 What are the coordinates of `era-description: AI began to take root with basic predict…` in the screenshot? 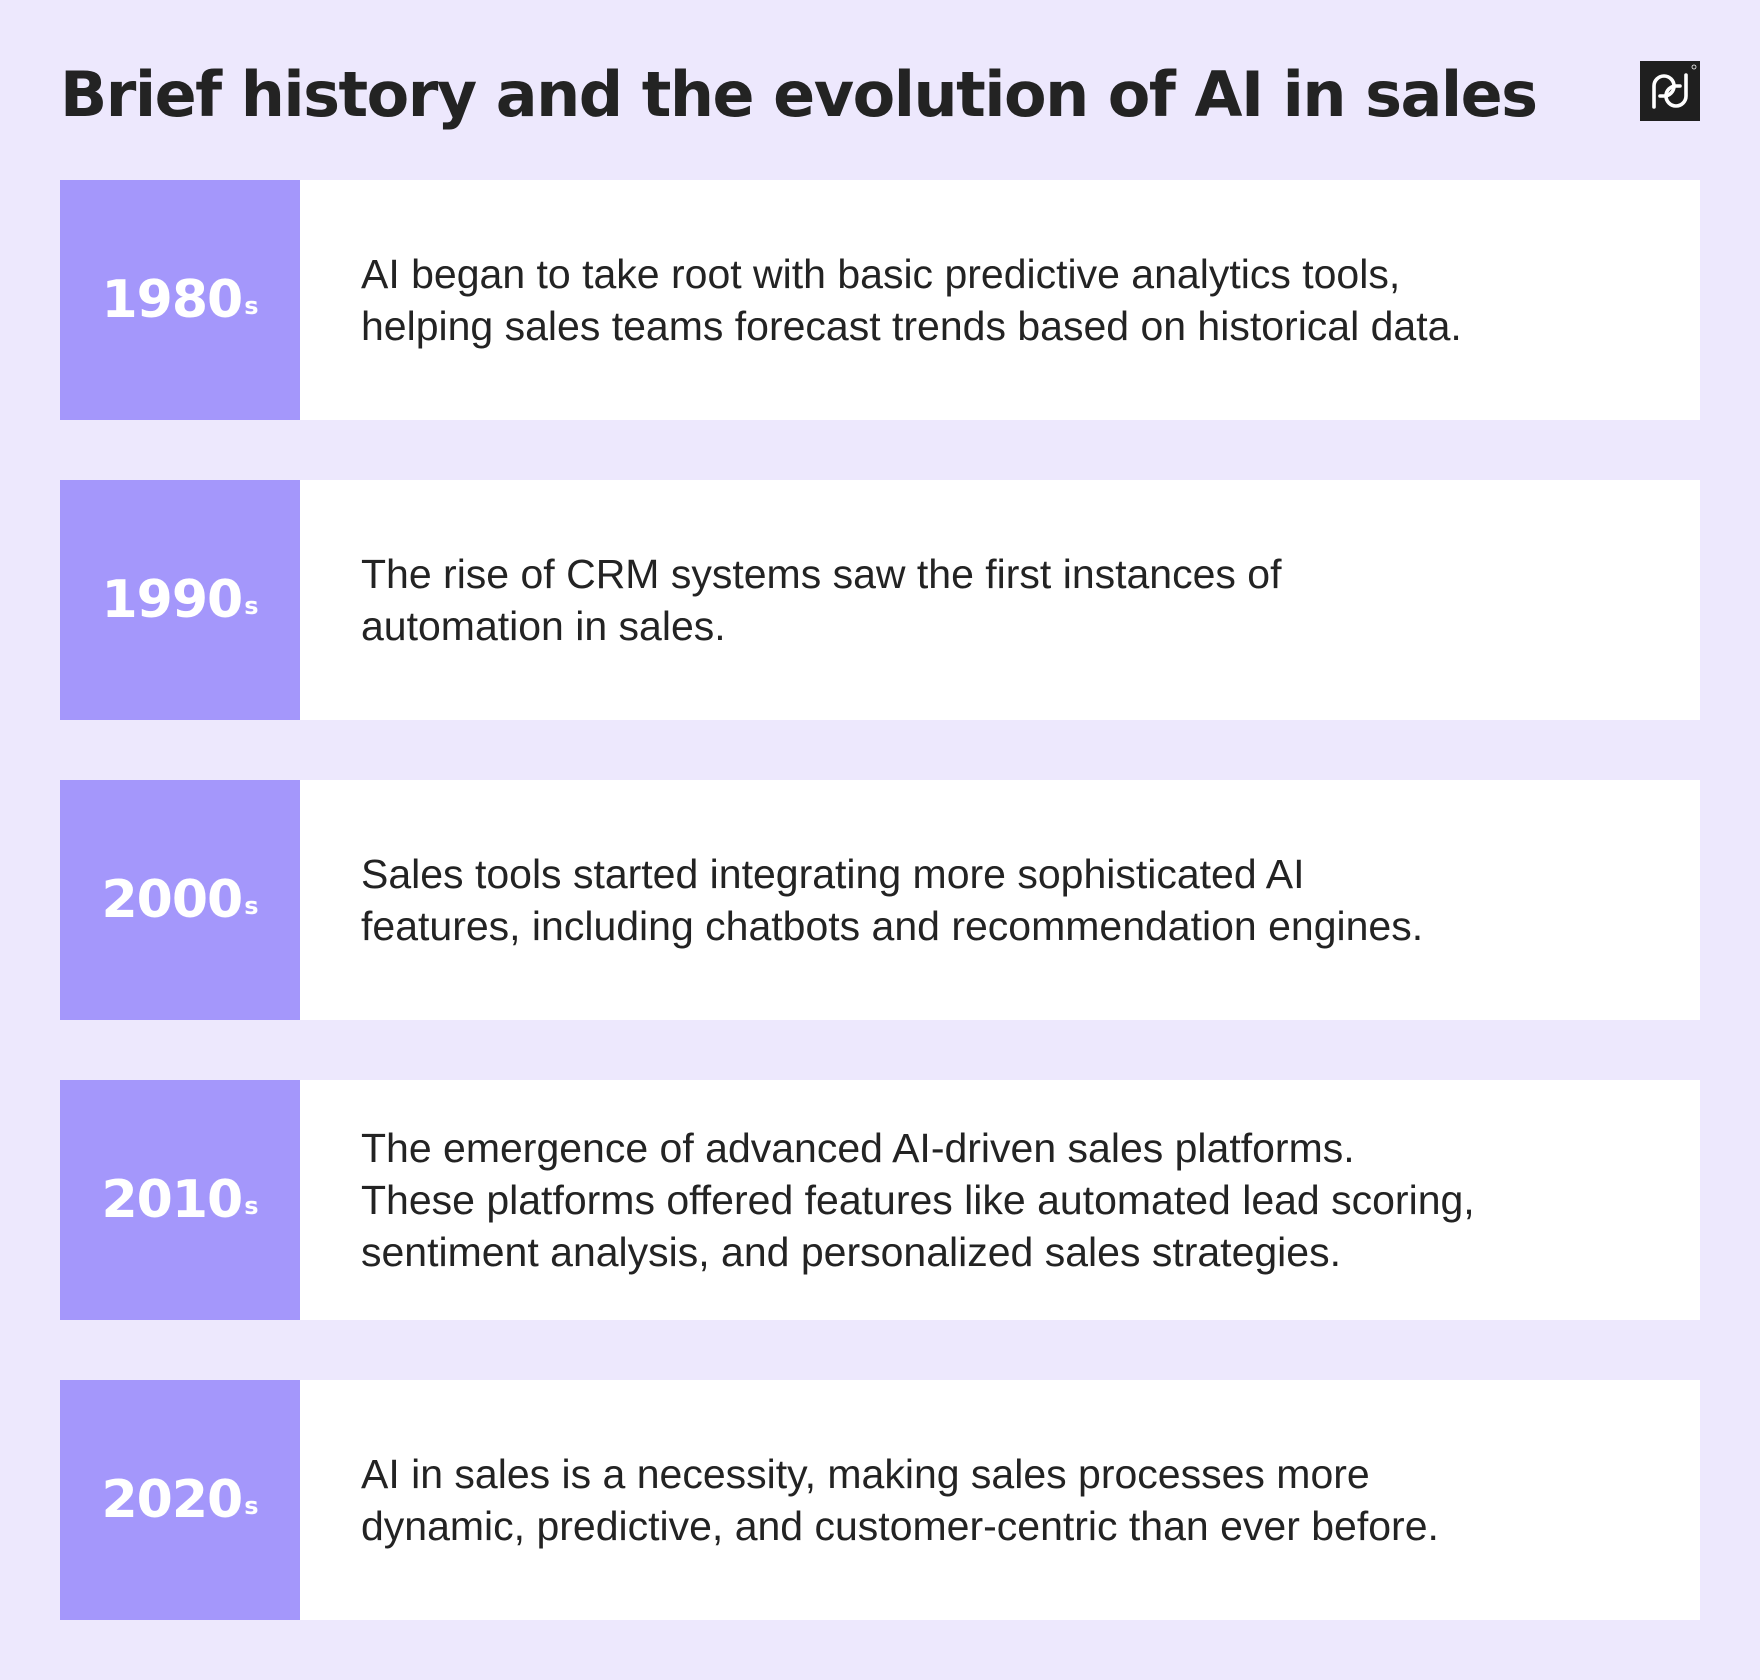 It's located at (911, 300).